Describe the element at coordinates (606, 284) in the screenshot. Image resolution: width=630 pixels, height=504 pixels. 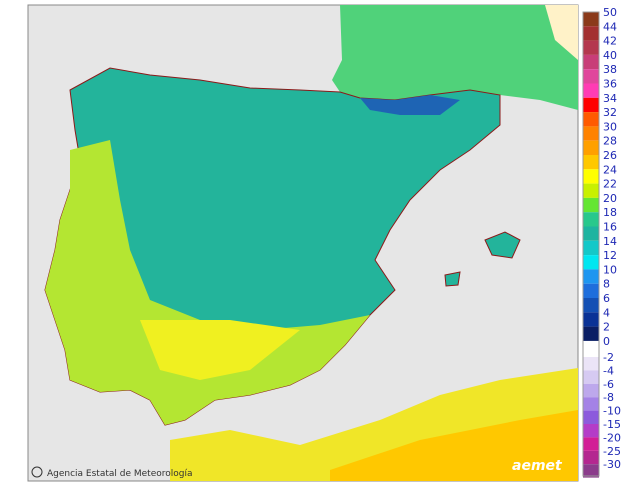
I see `legend-label: 8` at that location.